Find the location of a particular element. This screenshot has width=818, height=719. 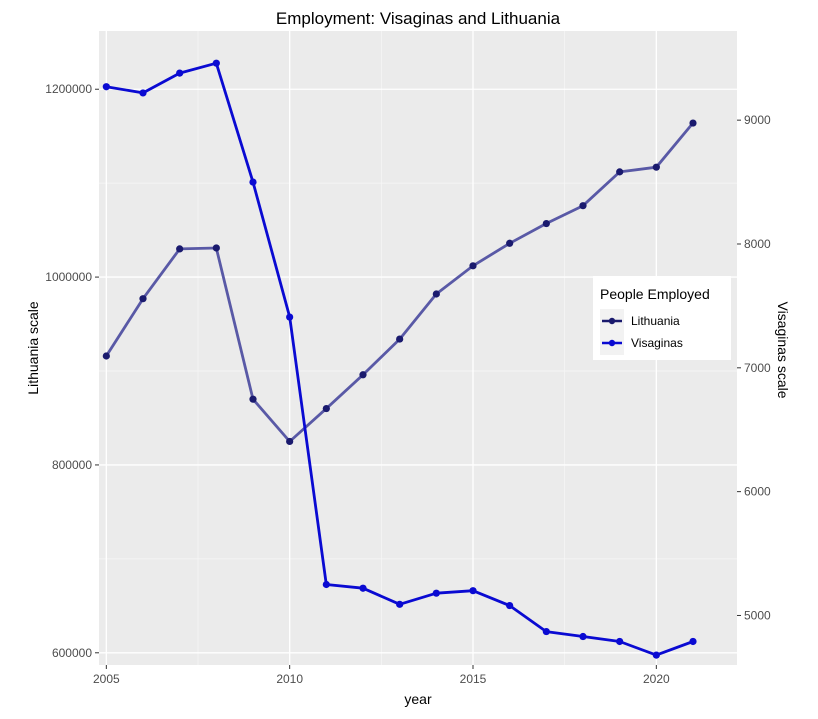

legend-item-visaginas: Visaginas is located at coordinates (641, 343).